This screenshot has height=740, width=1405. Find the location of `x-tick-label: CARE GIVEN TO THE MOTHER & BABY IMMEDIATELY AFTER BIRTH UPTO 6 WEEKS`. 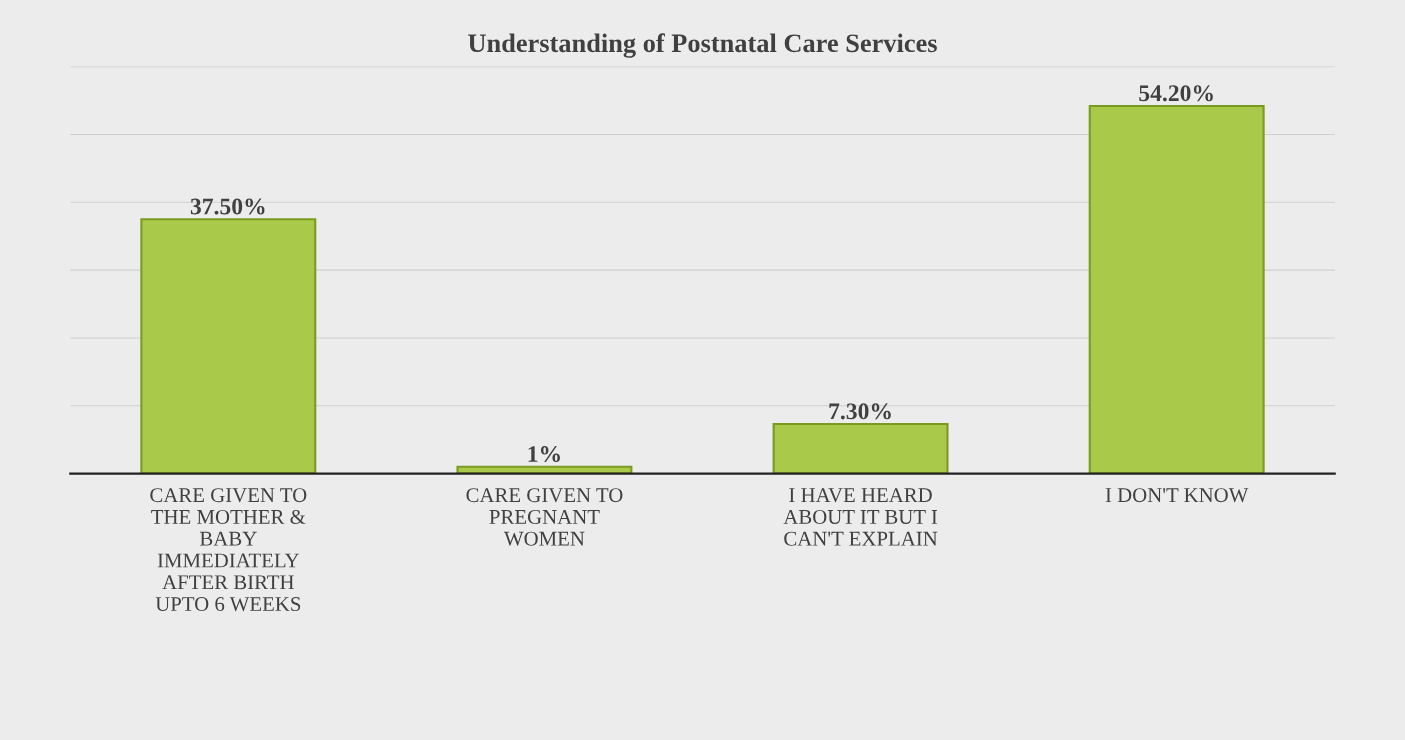

x-tick-label: CARE GIVEN TO THE MOTHER & BABY IMMEDIATELY AFTER BIRTH UPTO 6 WEEKS is located at coordinates (228, 550).